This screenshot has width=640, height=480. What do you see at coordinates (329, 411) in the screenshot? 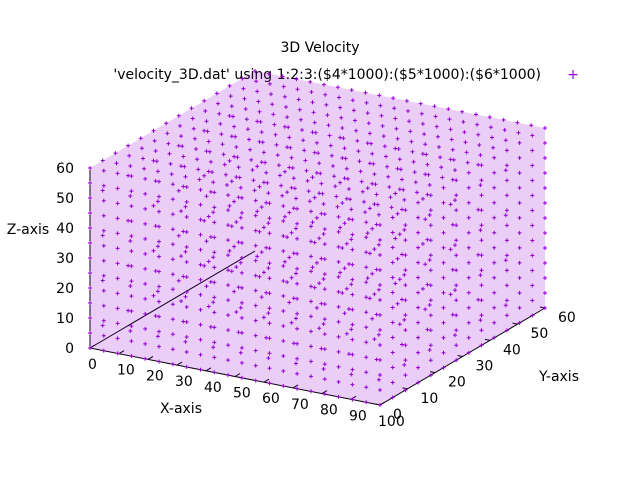
I see `x-tick-label: 80` at bounding box center [329, 411].